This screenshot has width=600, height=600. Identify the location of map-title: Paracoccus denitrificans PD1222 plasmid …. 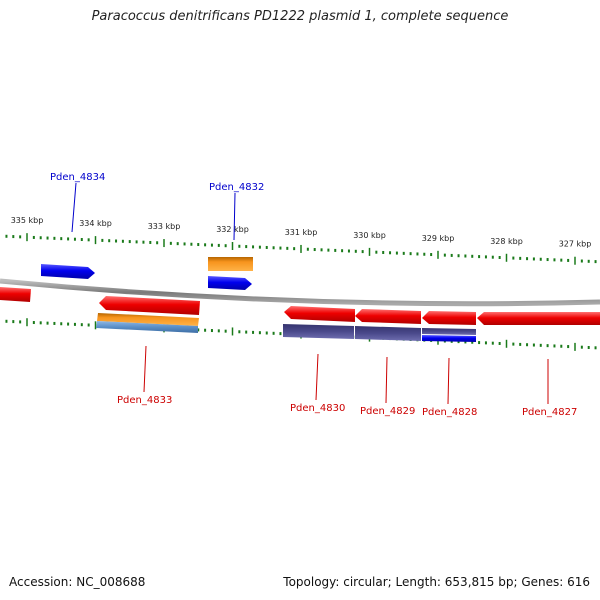
(300, 16).